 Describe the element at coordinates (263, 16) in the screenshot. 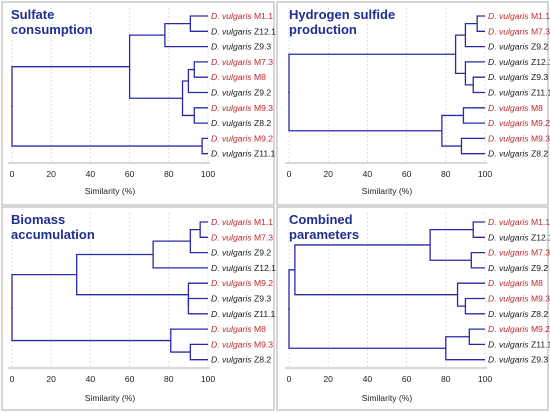

I see `leaf-strain: M1.1` at that location.